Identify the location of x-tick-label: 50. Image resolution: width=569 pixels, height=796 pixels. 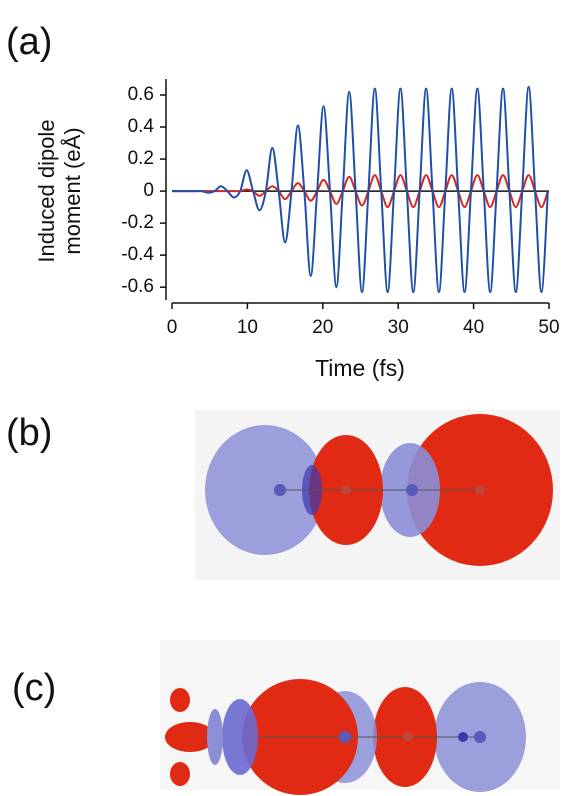
(548, 327).